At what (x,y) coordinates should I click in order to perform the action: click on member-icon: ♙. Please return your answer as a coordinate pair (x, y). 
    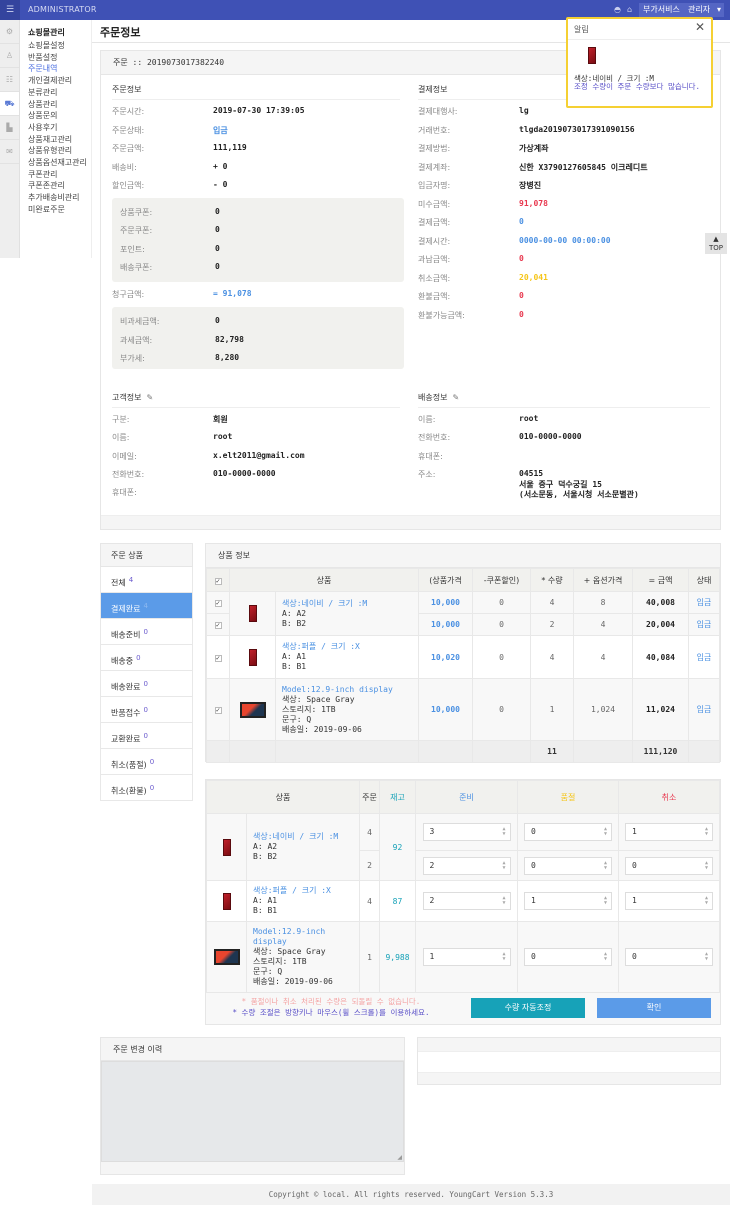
    Looking at the image, I should click on (9, 56).